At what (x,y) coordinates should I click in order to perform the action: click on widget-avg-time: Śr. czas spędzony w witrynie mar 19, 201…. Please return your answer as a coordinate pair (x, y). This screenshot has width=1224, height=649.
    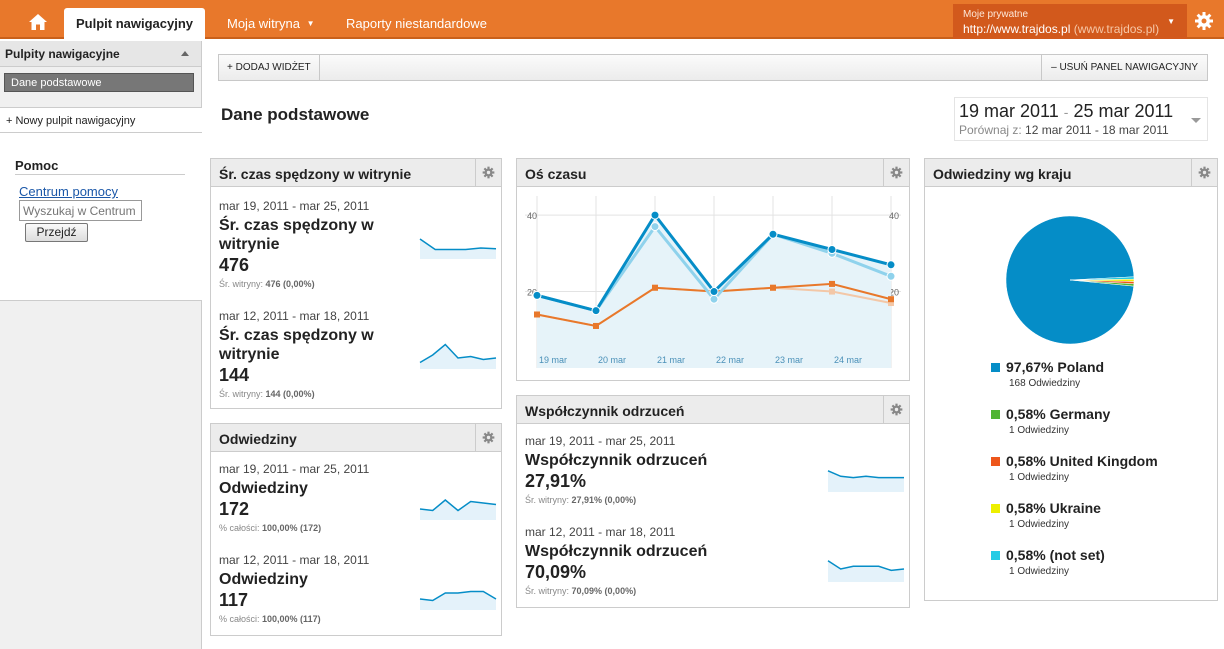
    Looking at the image, I should click on (356, 283).